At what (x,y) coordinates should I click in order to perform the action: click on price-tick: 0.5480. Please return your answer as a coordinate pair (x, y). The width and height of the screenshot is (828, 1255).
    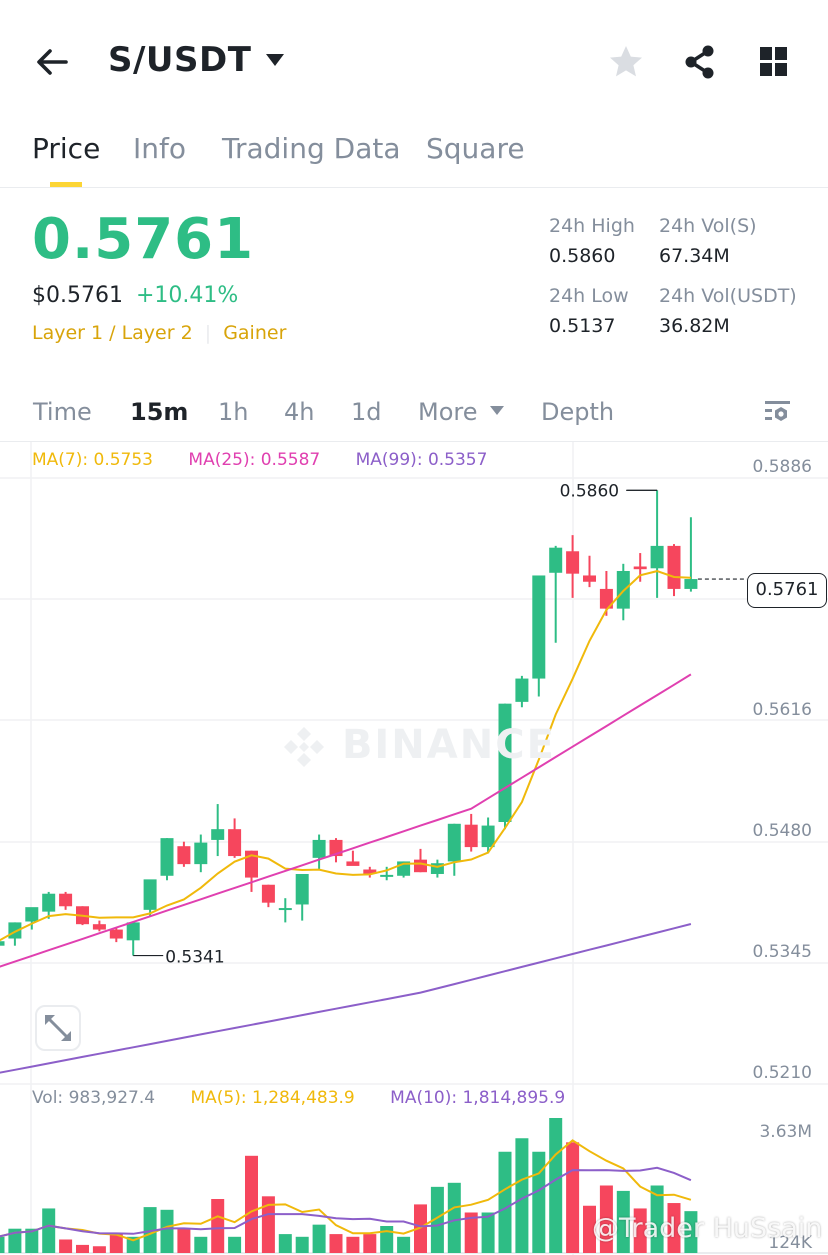
    Looking at the image, I should click on (782, 831).